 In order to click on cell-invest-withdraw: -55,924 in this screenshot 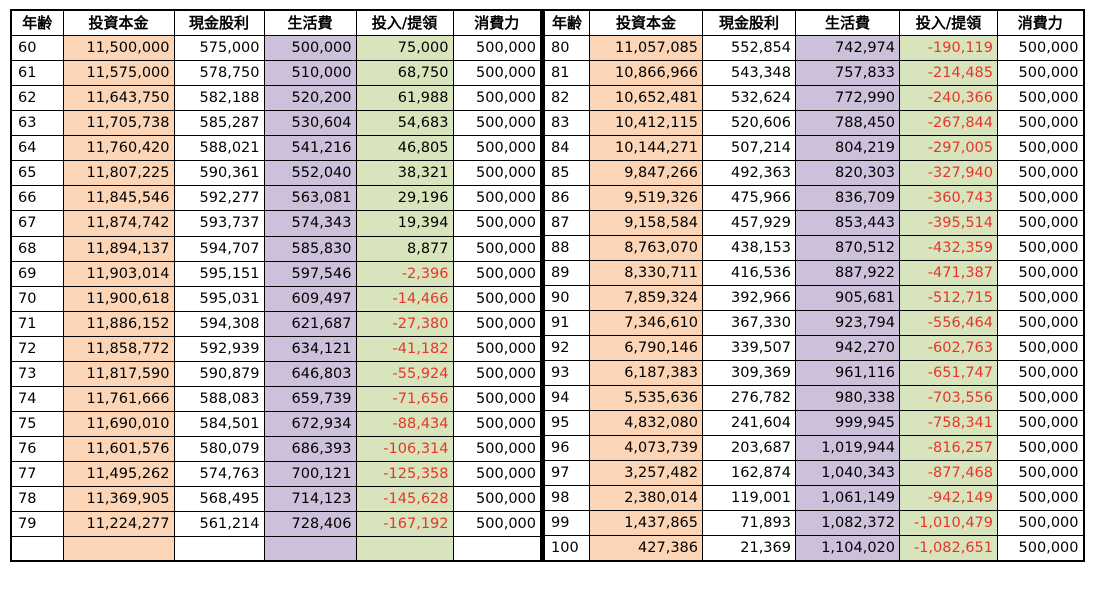, I will do `click(404, 373)`.